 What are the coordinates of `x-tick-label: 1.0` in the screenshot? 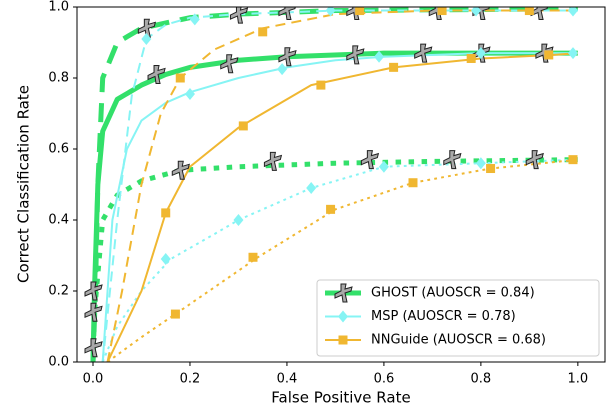 It's located at (578, 379).